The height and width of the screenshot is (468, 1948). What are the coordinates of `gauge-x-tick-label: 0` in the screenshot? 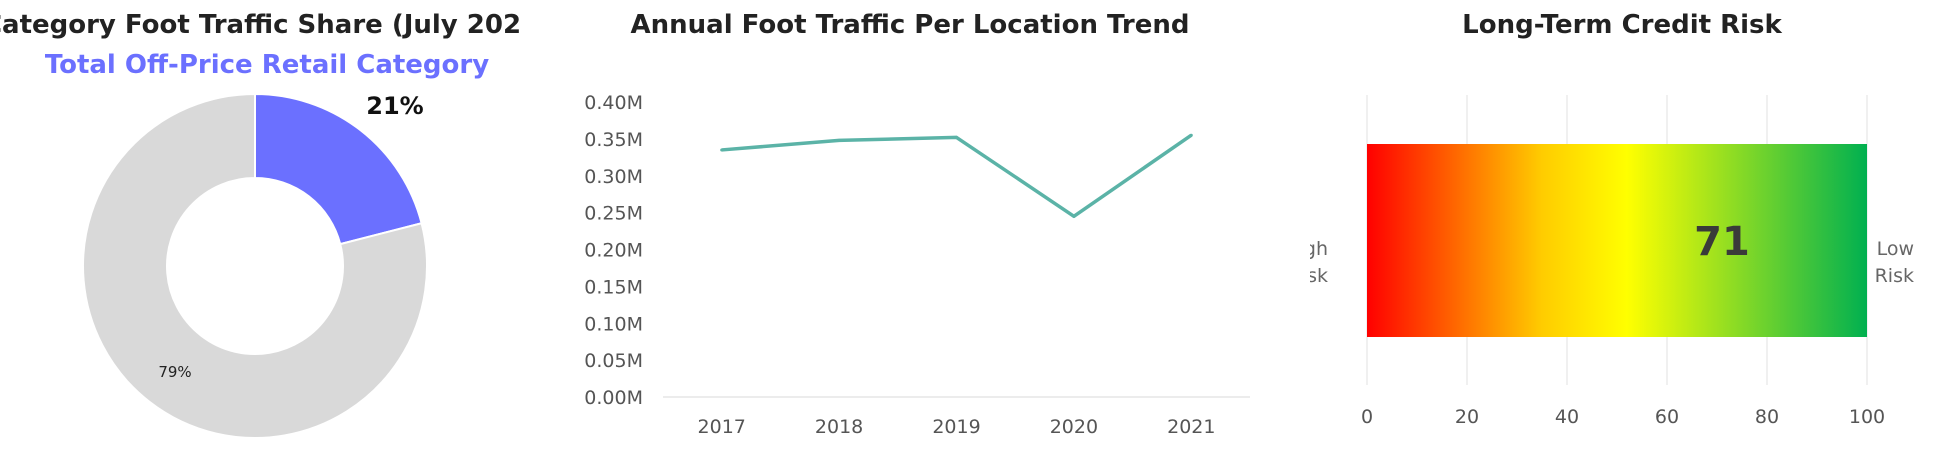 It's located at (1367, 417).